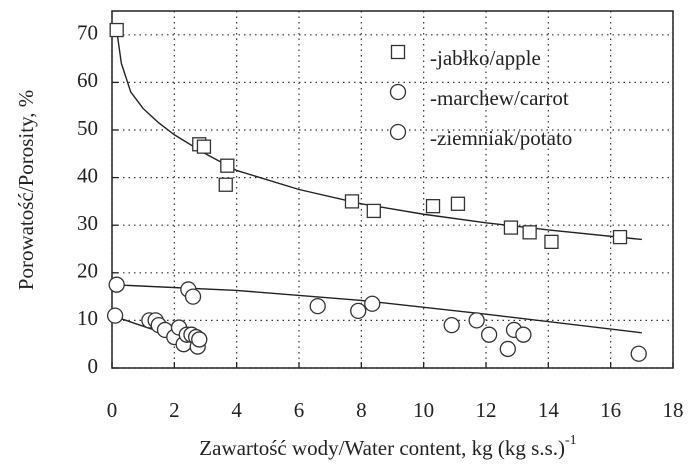 This screenshot has height=474, width=689. What do you see at coordinates (299, 410) in the screenshot?
I see `x-tick-label: 6` at bounding box center [299, 410].